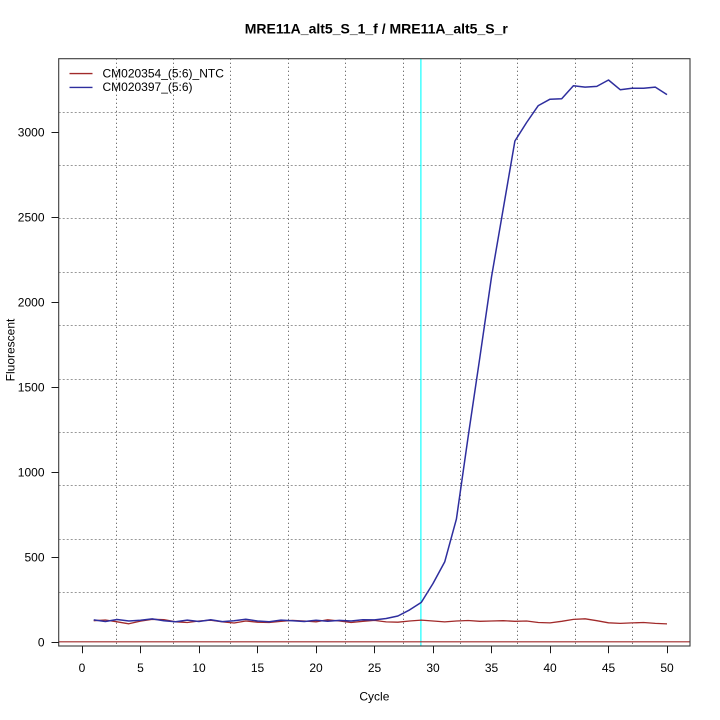 This screenshot has height=720, width=720. Describe the element at coordinates (375, 668) in the screenshot. I see `svg-text: 25` at that location.